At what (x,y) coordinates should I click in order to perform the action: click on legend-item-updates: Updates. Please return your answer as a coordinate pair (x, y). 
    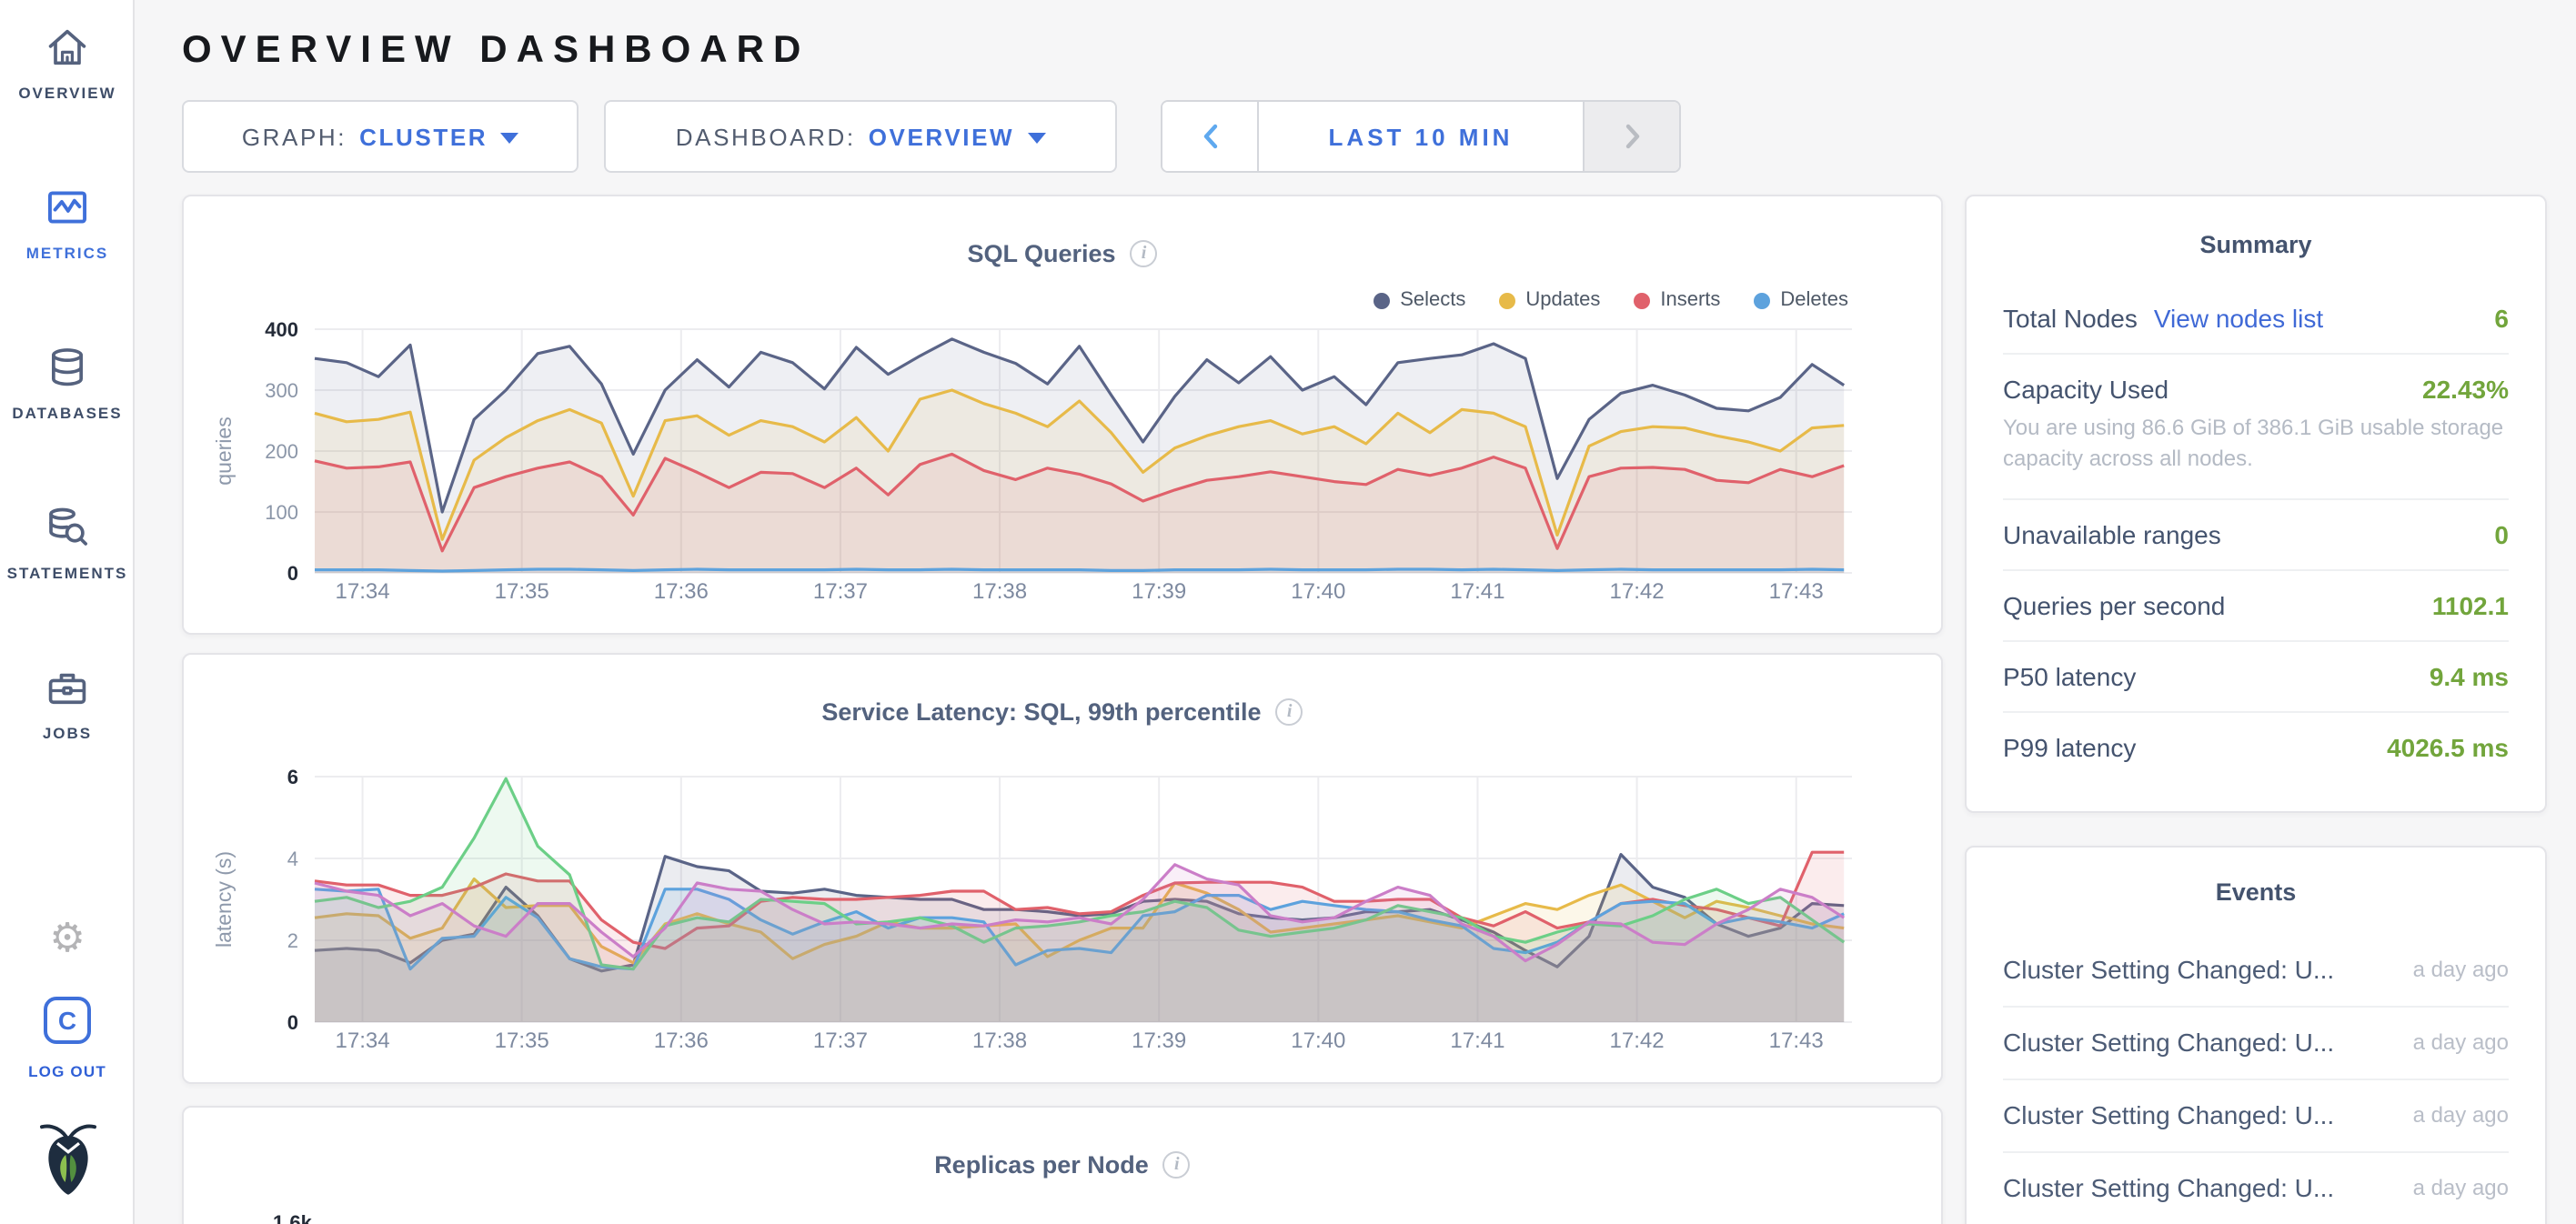
    Looking at the image, I should click on (1549, 300).